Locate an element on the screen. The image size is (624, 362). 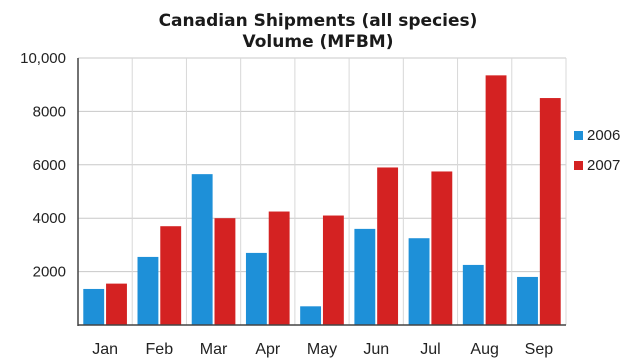
bar-2006-jun is located at coordinates (365, 276).